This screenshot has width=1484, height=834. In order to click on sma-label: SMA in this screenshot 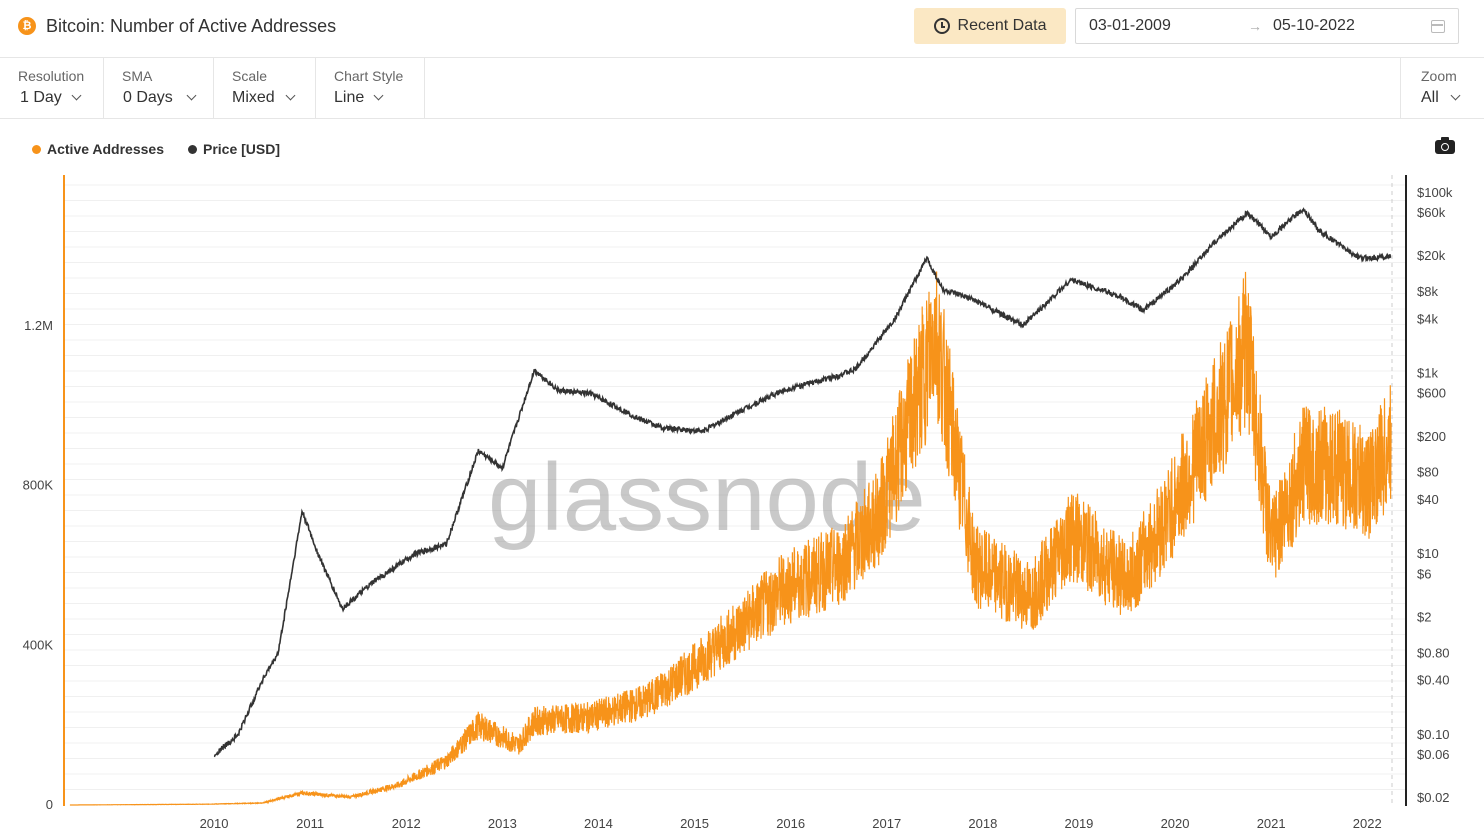, I will do `click(137, 76)`.